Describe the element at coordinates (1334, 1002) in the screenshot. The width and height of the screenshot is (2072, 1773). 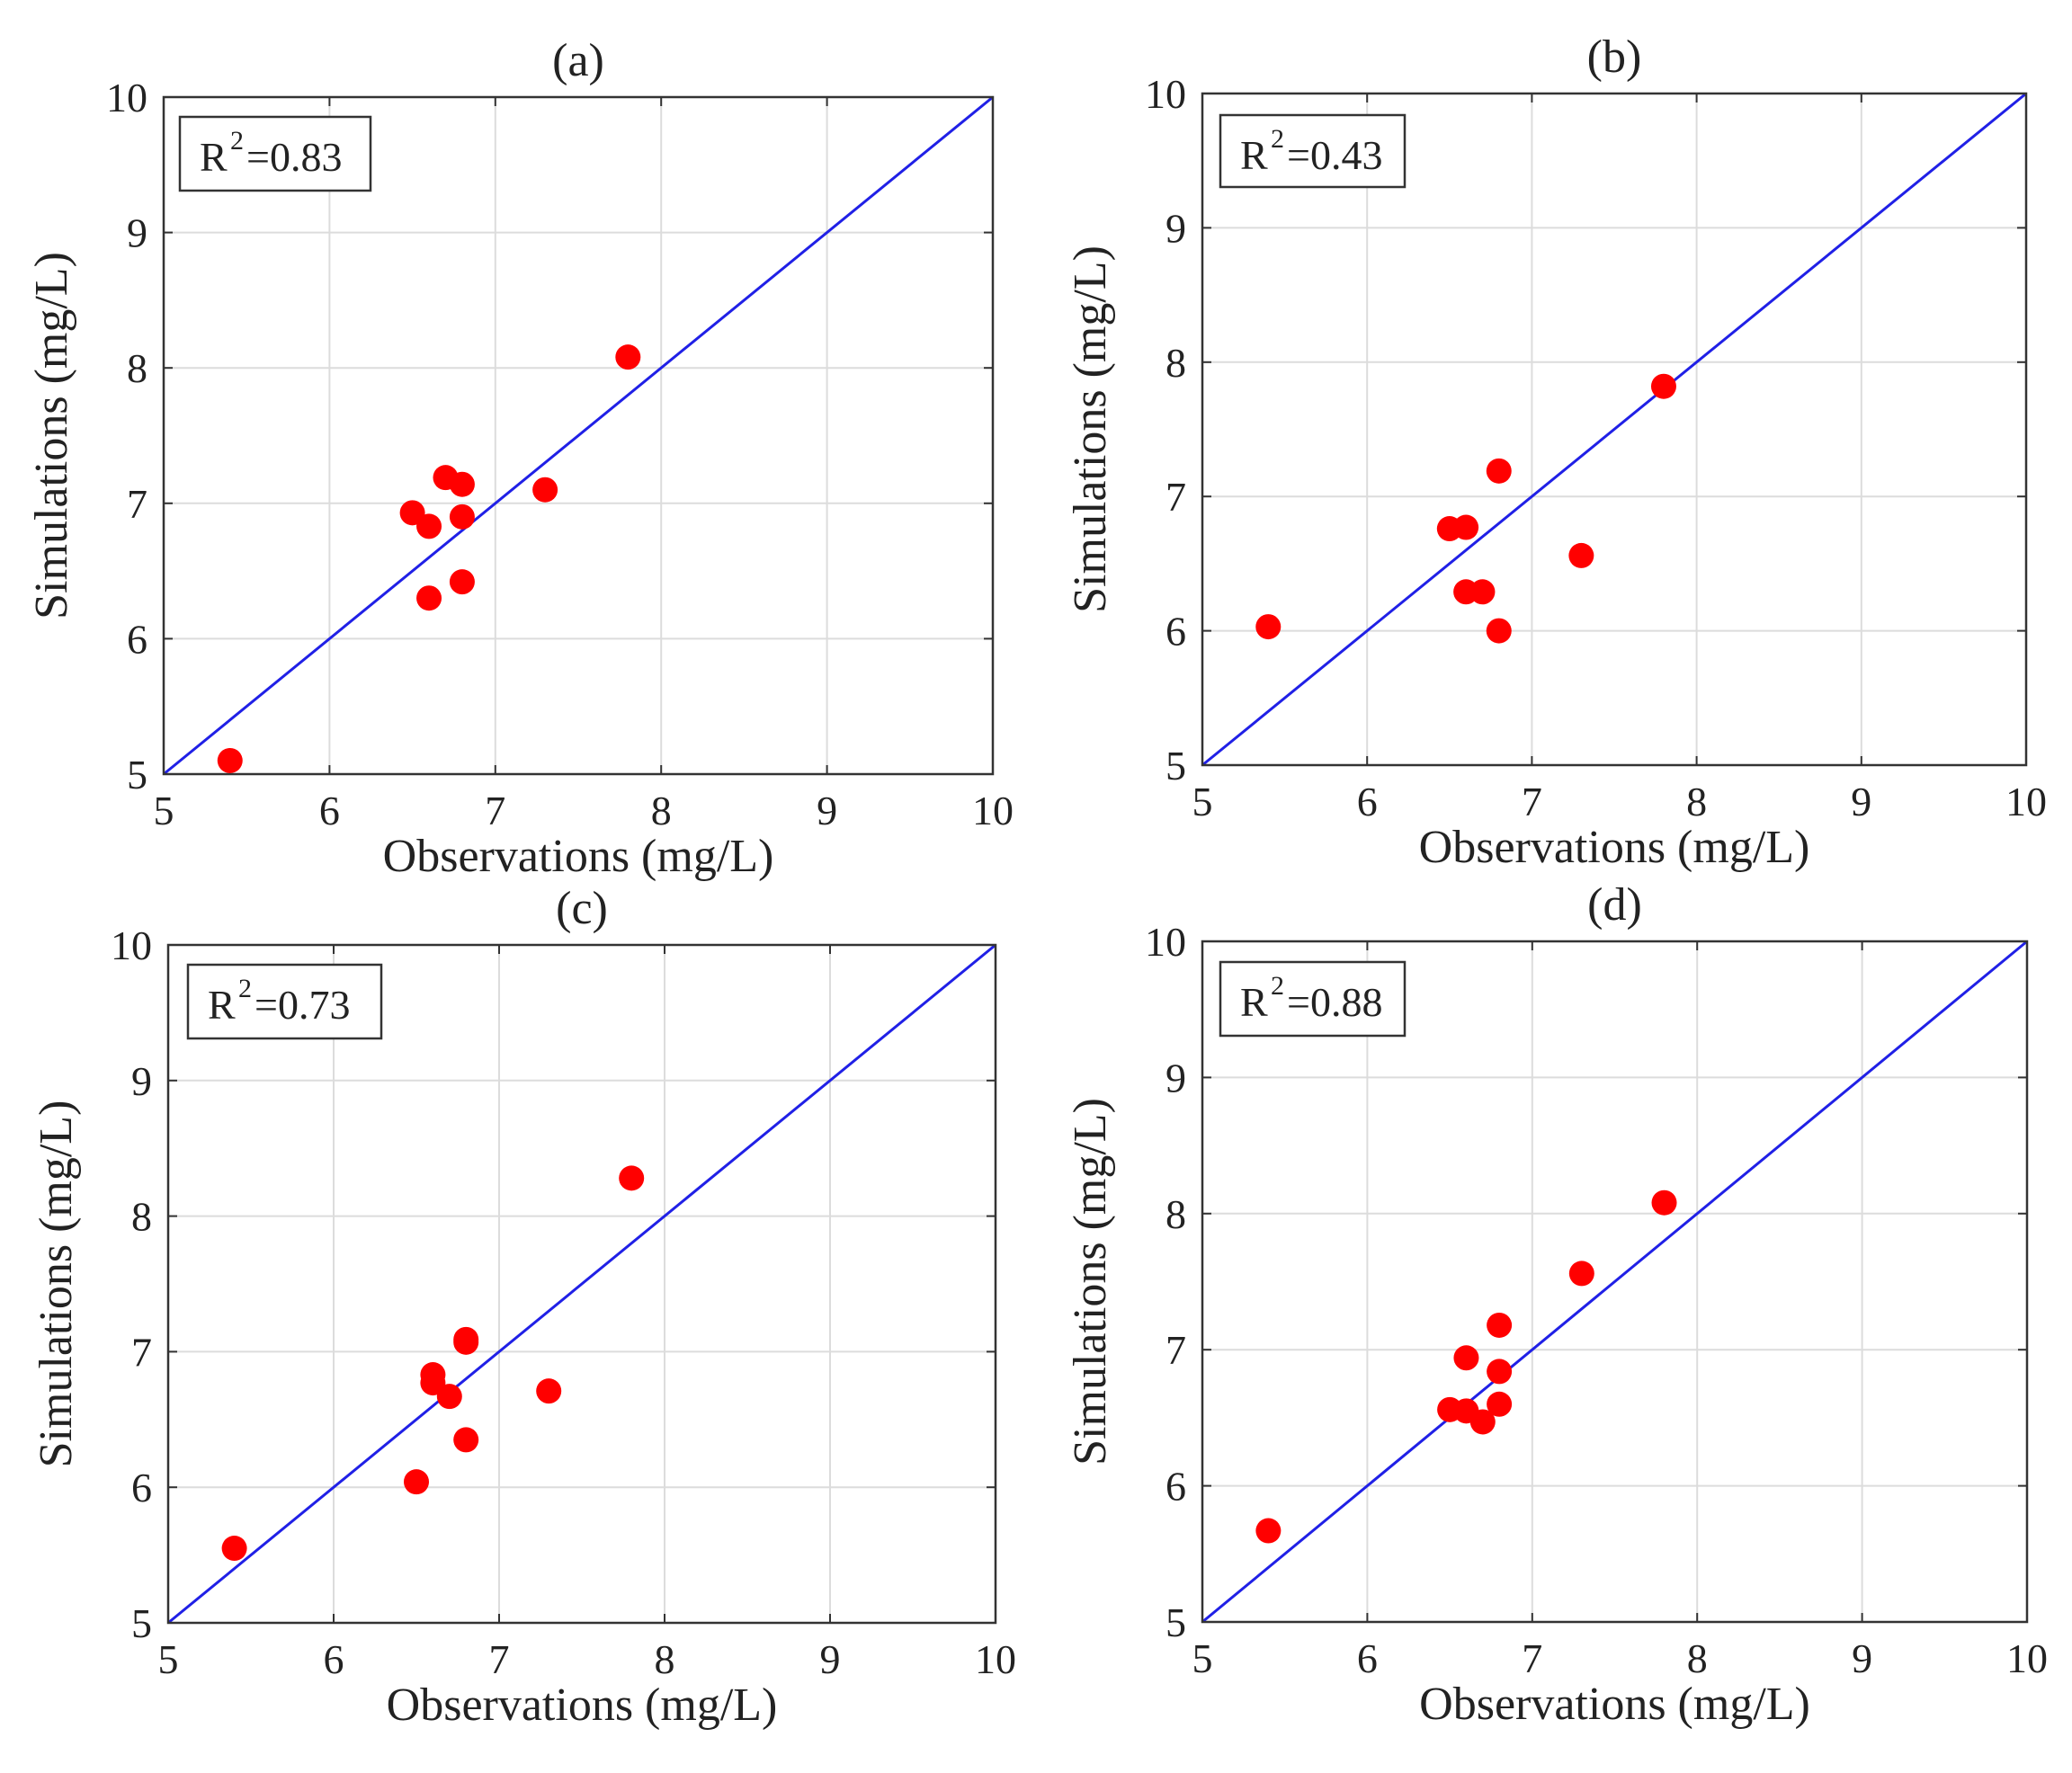
I see `r-squared-value: =0.88` at that location.